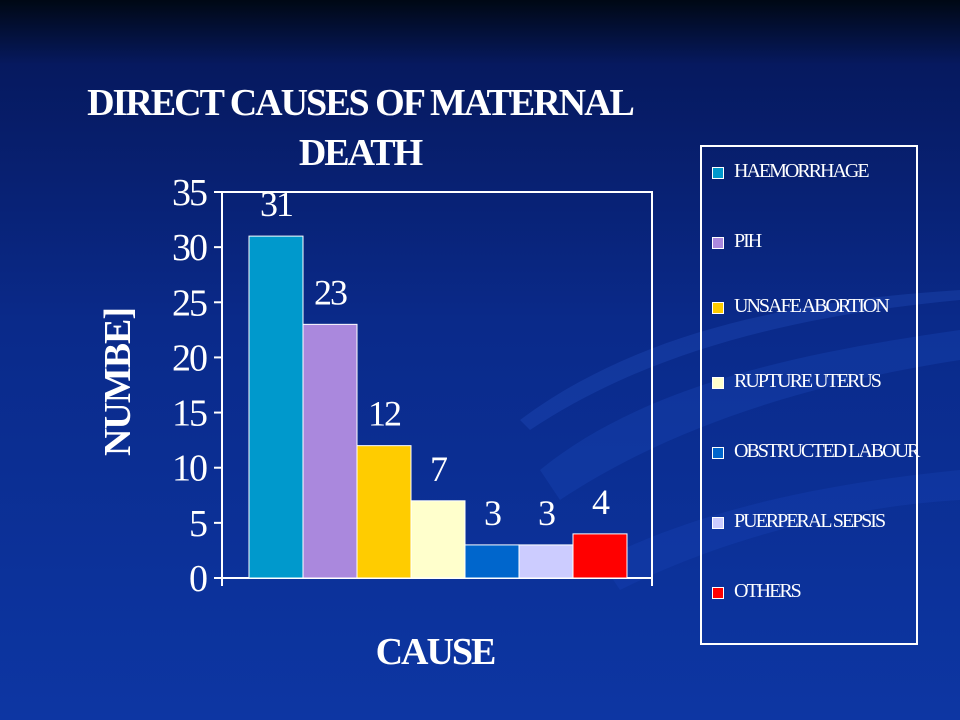 Image resolution: width=960 pixels, height=720 pixels. Describe the element at coordinates (198, 579) in the screenshot. I see `y-tick-label: 0` at that location.